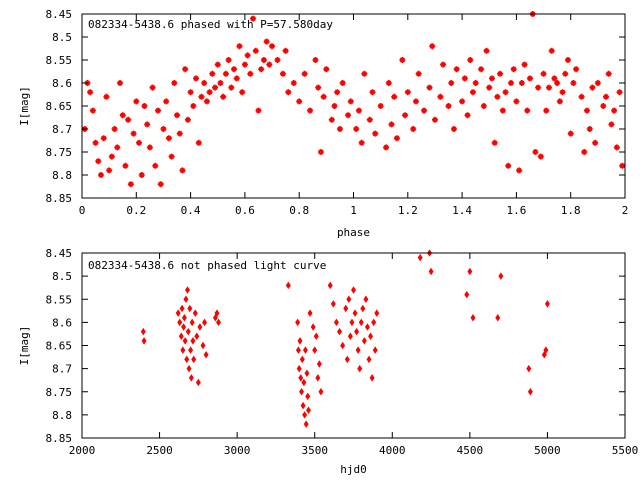  I want to click on phased-y-tick-label: 8.6, so click(62, 83).